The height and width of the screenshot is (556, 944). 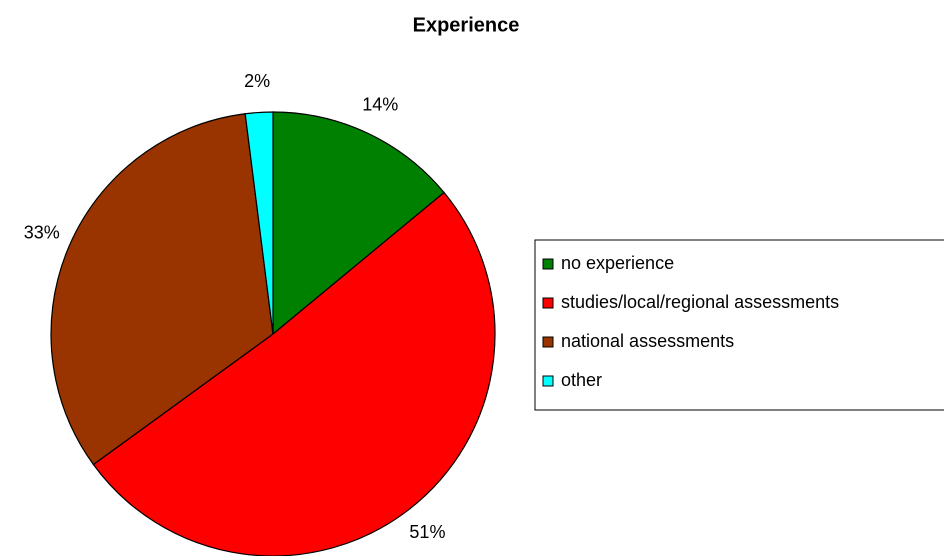 What do you see at coordinates (42, 233) in the screenshot?
I see `data-label: 33%` at bounding box center [42, 233].